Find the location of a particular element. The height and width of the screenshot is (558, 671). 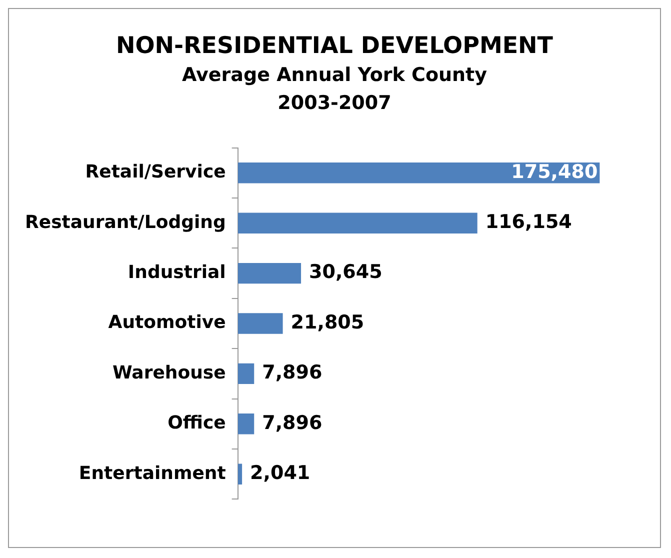

chart-title: NON-RESIDENTIAL DEVELOPMENT is located at coordinates (334, 46).